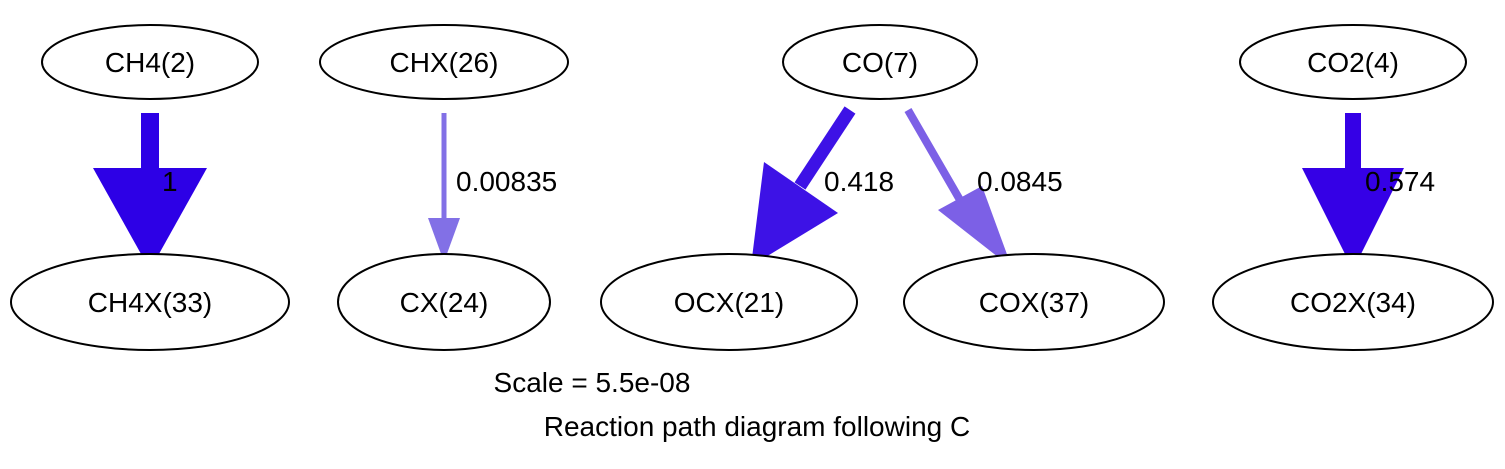 The height and width of the screenshot is (469, 1505). I want to click on scale-label: Scale = 5.5e-08, so click(592, 382).